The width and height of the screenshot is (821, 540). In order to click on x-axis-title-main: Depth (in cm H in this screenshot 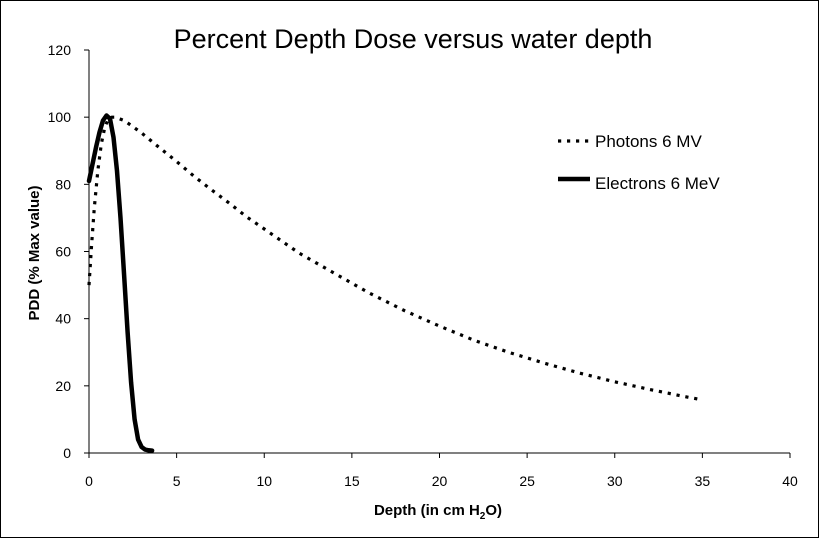, I will do `click(427, 510)`.